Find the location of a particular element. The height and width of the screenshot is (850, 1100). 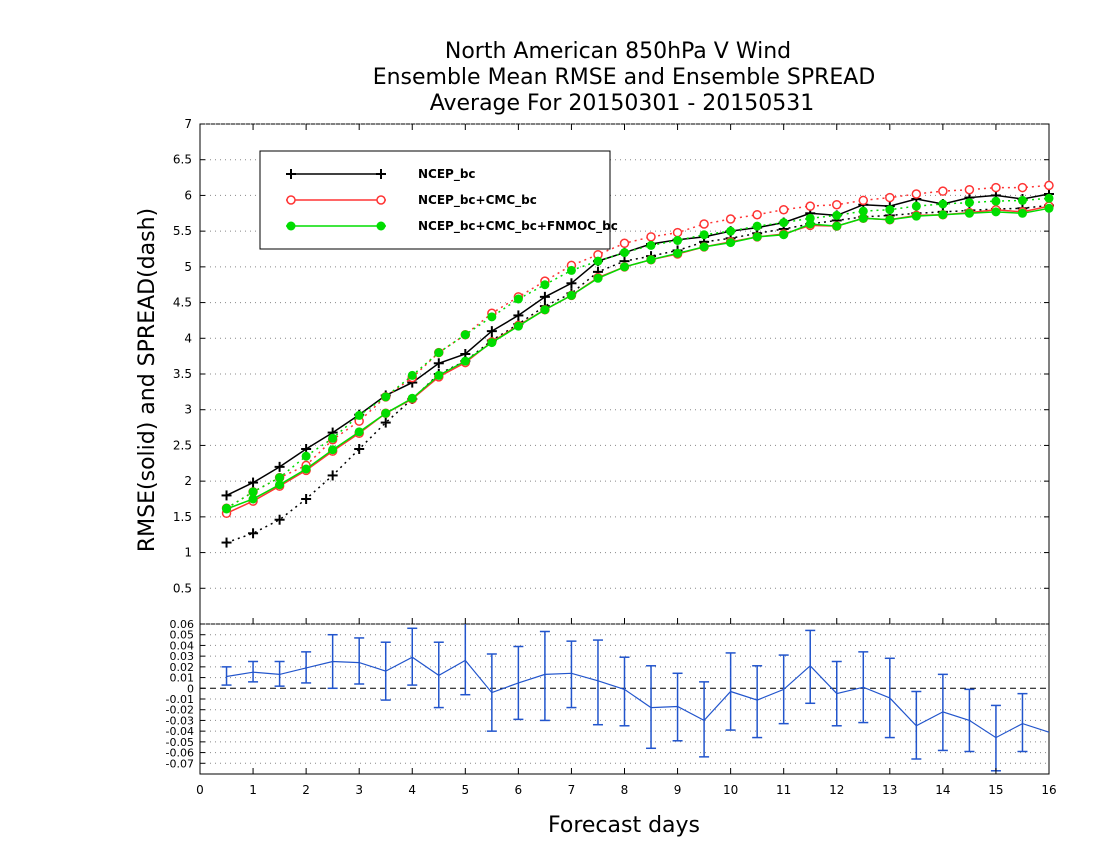

main-y-tick-label: 6 is located at coordinates (188, 195).